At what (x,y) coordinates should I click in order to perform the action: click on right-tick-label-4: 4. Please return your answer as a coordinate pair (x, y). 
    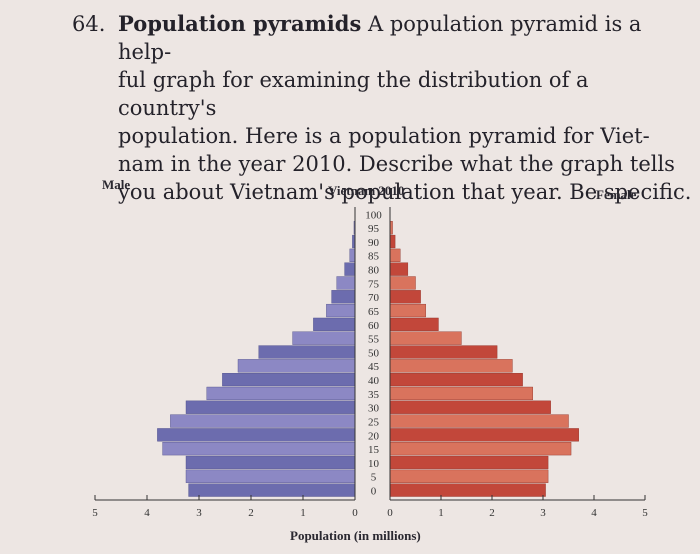
    Looking at the image, I should click on (594, 513).